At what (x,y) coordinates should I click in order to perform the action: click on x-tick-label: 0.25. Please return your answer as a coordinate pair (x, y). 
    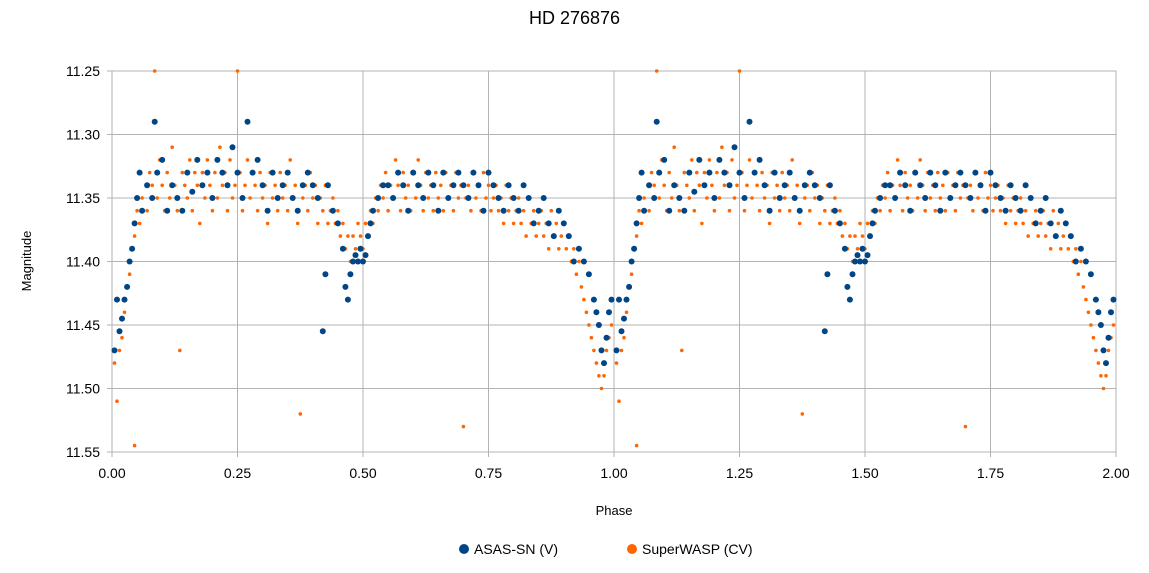
    Looking at the image, I should click on (237, 473).